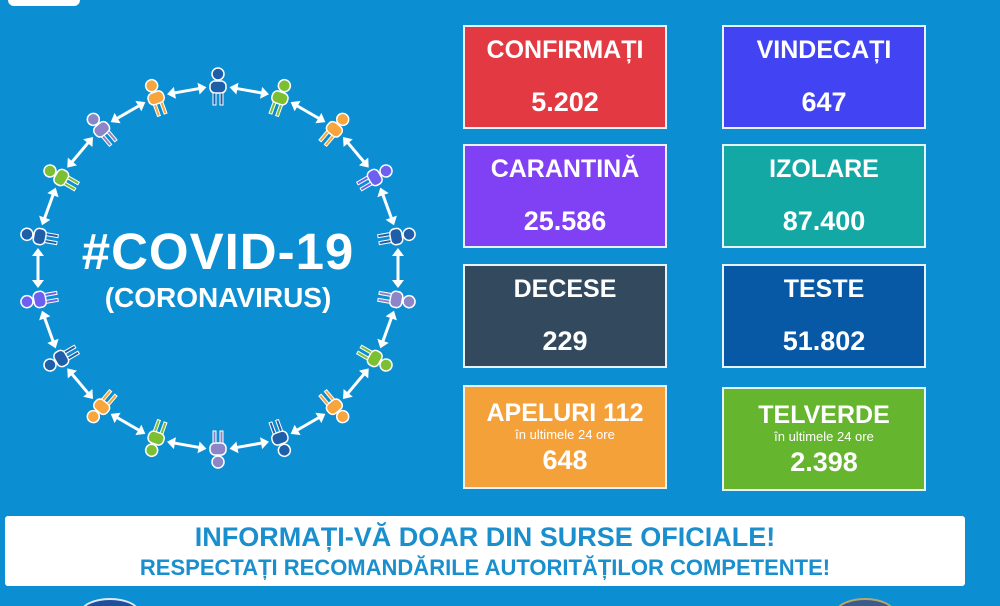 This screenshot has width=1000, height=606. I want to click on card-carantina: CARANTINĂ 25.586, so click(565, 196).